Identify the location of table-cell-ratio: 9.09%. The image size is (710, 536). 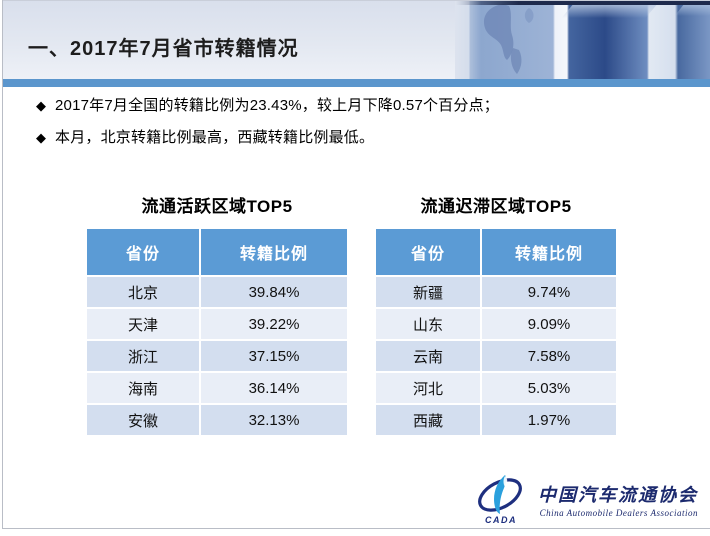
(549, 324).